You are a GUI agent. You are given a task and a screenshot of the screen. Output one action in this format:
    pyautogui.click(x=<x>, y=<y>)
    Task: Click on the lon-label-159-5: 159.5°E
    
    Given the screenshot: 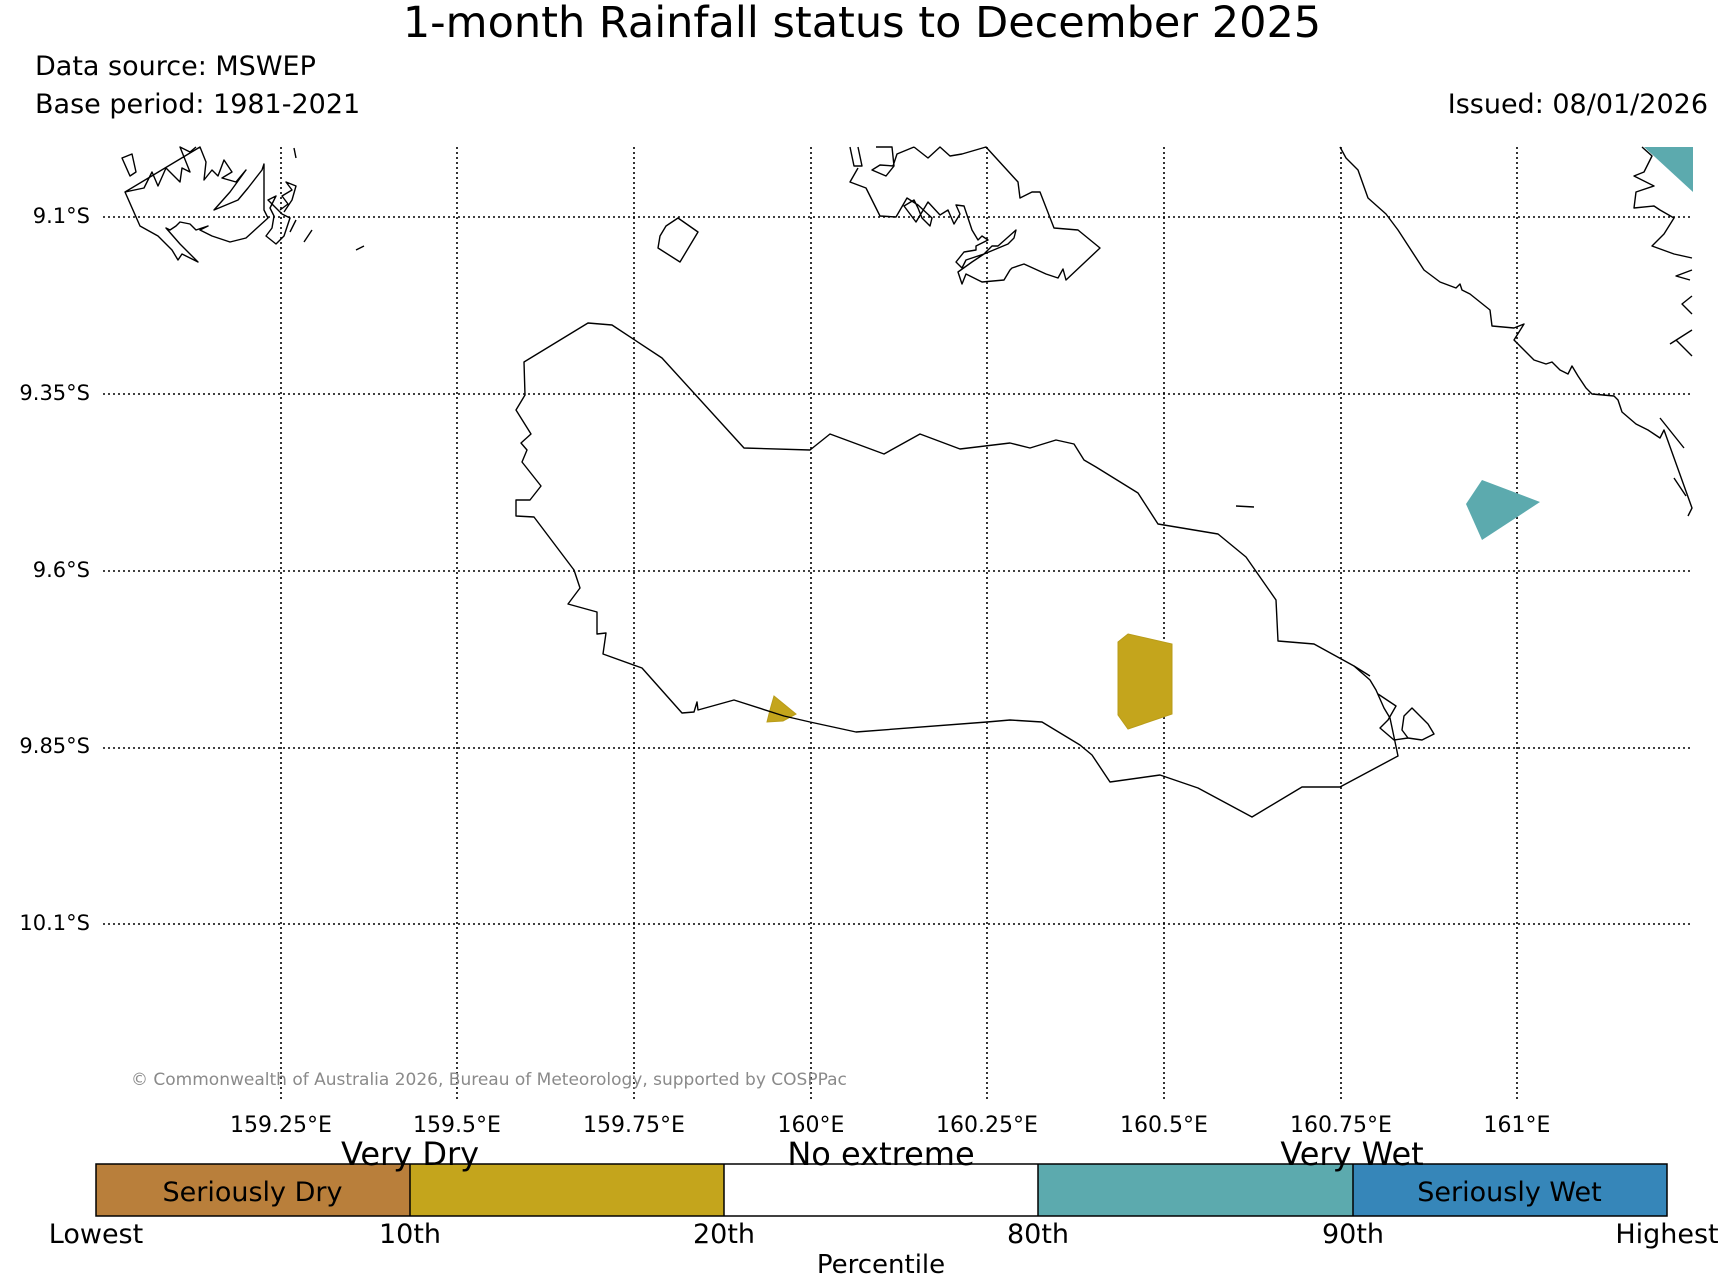 What is the action you would take?
    pyautogui.click(x=457, y=1125)
    